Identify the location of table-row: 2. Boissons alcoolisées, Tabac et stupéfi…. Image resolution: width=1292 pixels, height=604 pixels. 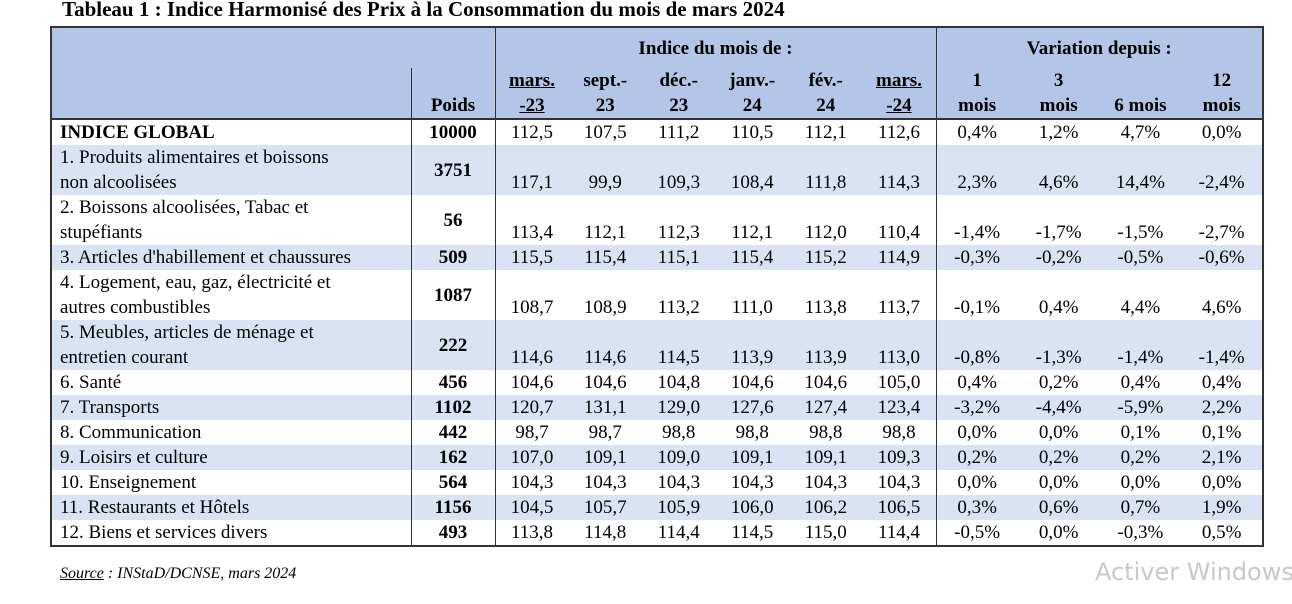
(657, 220).